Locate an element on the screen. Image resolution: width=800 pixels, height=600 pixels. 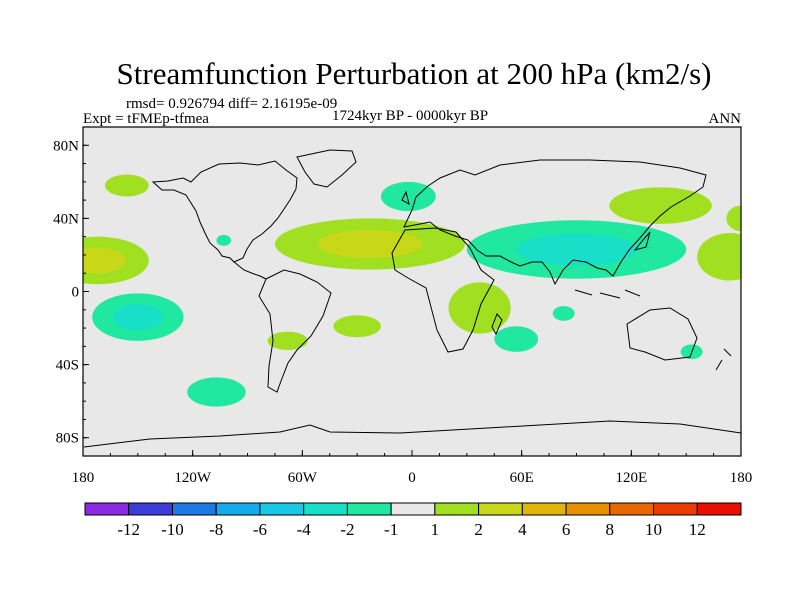
y-axis: 80N 40N 0 40S 80S is located at coordinates (71, 292).